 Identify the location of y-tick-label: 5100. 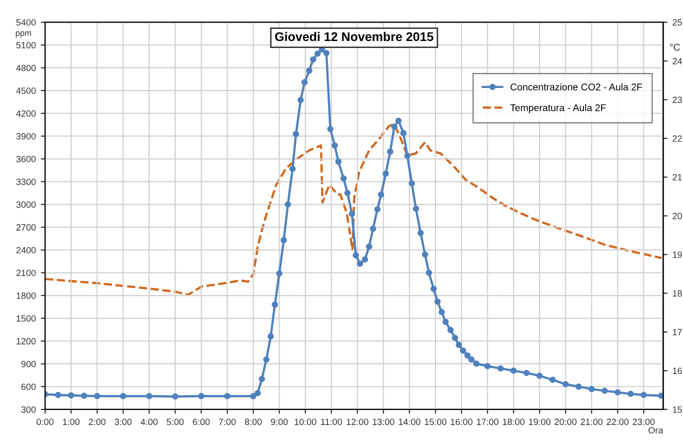
(26, 45).